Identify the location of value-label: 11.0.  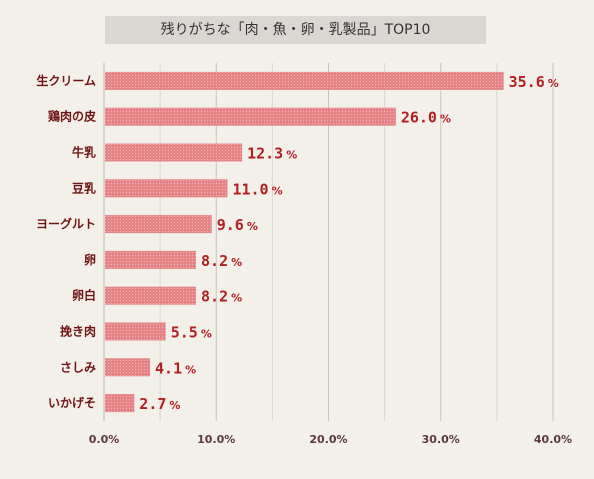
(250, 189).